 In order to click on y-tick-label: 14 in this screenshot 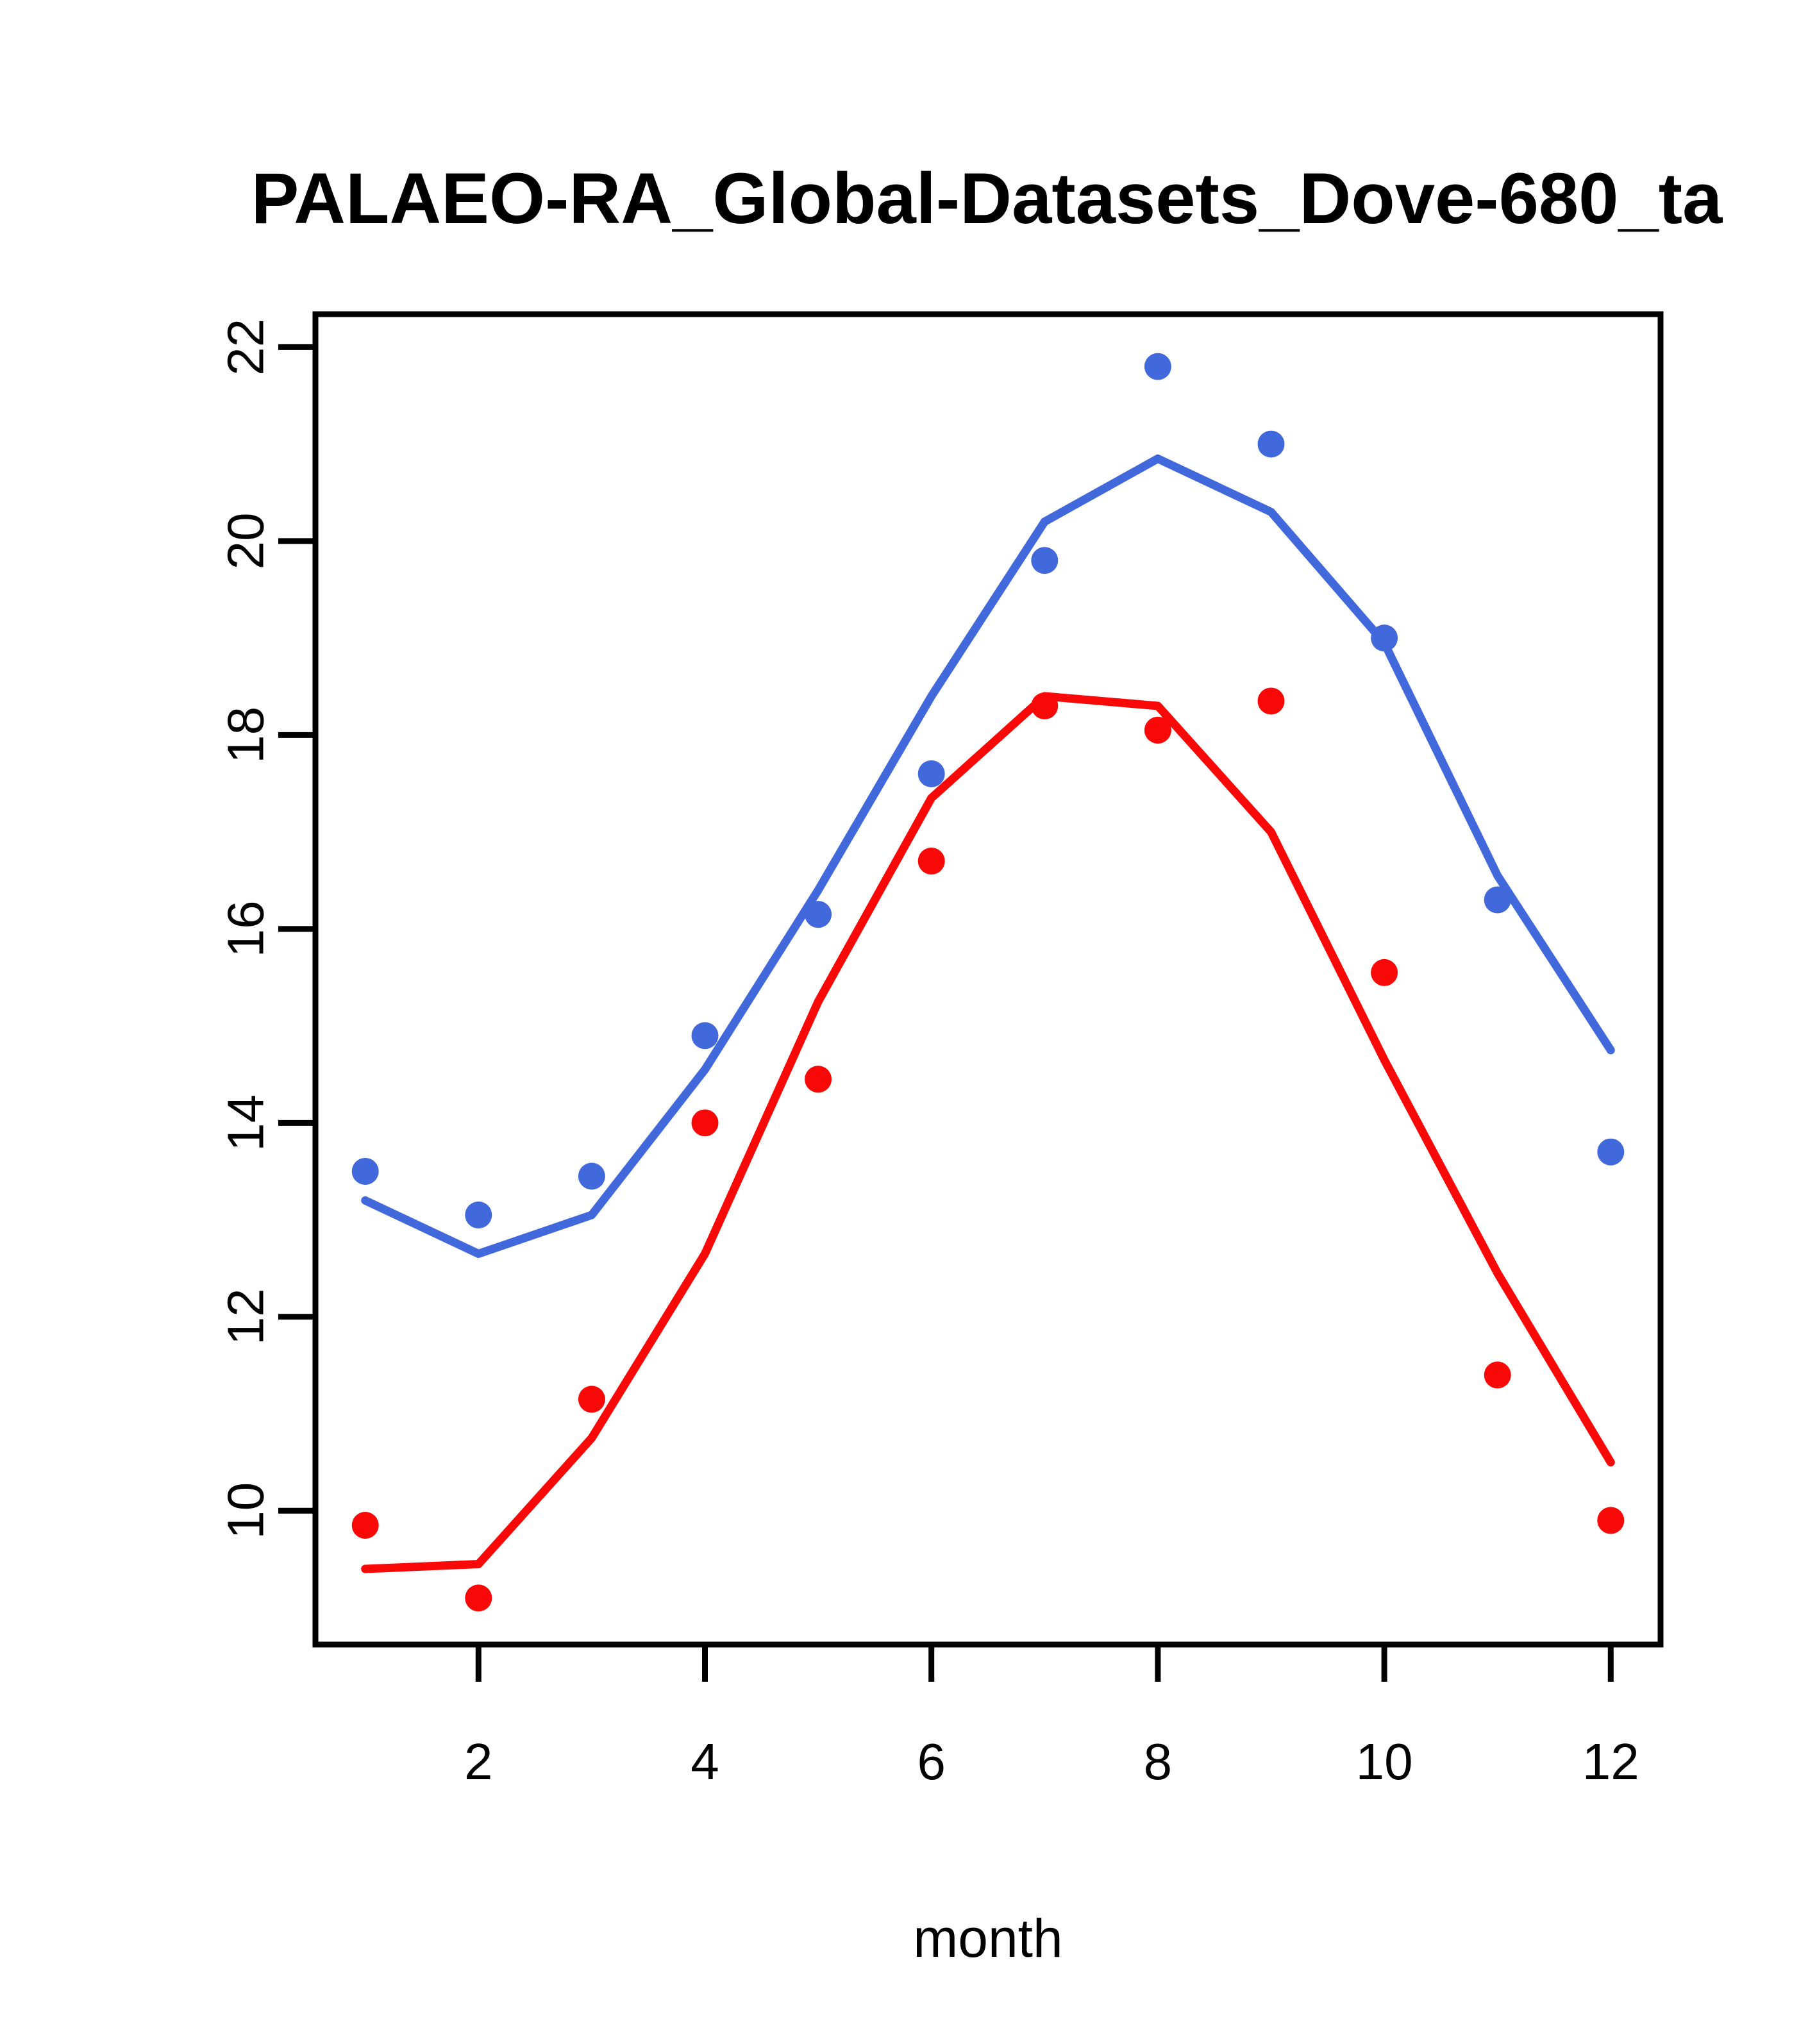, I will do `click(246, 1123)`.